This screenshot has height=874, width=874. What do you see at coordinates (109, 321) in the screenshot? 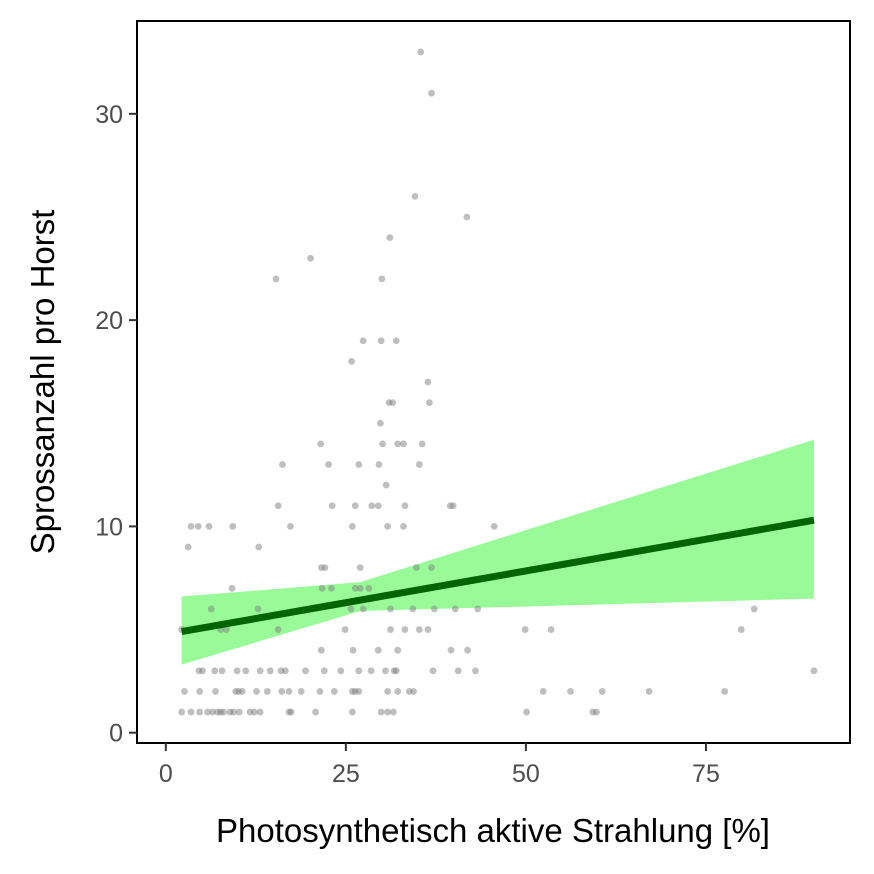
I see `y-tick-label: 20` at bounding box center [109, 321].